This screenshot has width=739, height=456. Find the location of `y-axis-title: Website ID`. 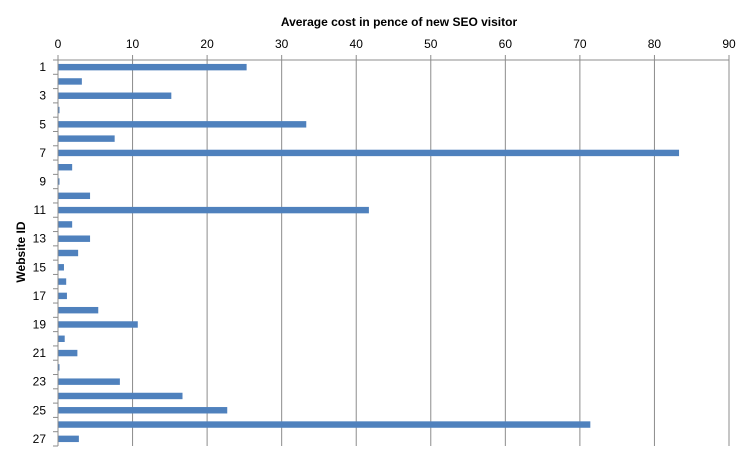

y-axis-title: Website ID is located at coordinates (21, 251).